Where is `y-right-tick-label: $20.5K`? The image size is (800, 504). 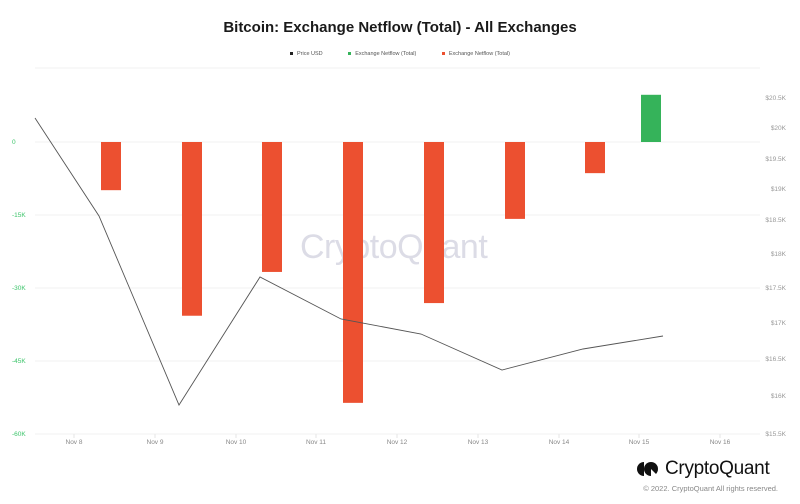 y-right-tick-label: $20.5K is located at coordinates (775, 98).